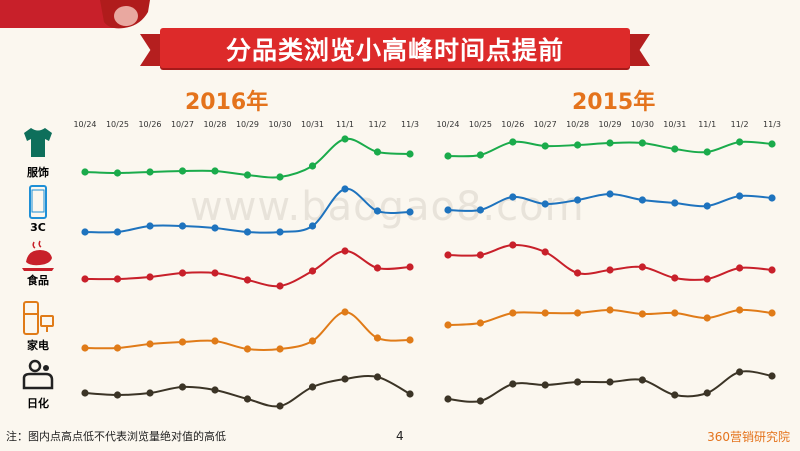 This screenshot has height=451, width=800. I want to click on watermark: www.baogao8.com, so click(387, 207).